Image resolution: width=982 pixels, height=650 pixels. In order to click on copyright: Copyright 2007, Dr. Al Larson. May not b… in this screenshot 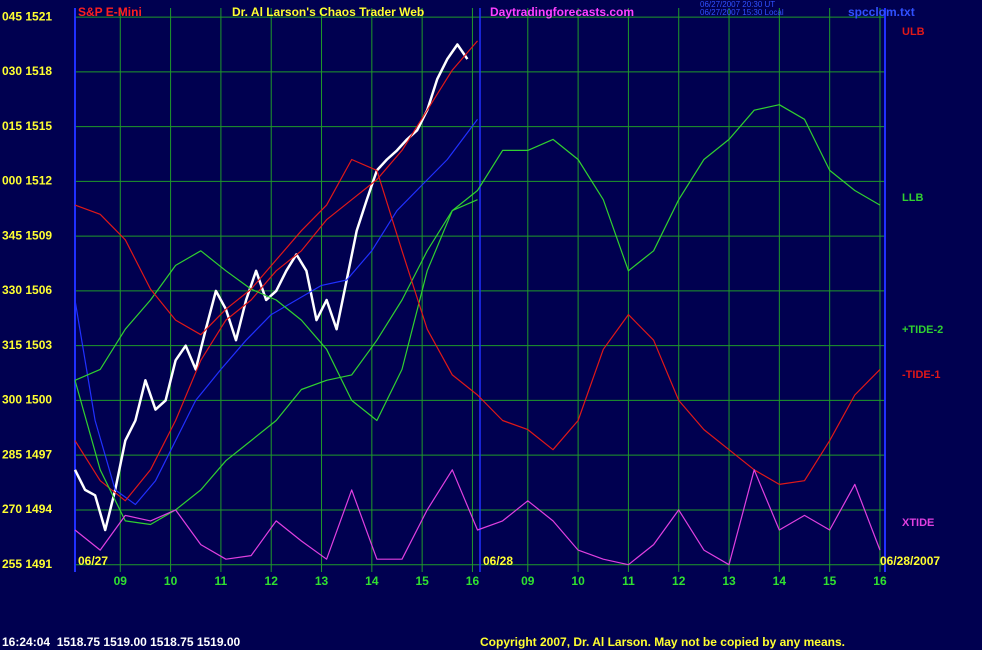, I will do `click(662, 642)`.